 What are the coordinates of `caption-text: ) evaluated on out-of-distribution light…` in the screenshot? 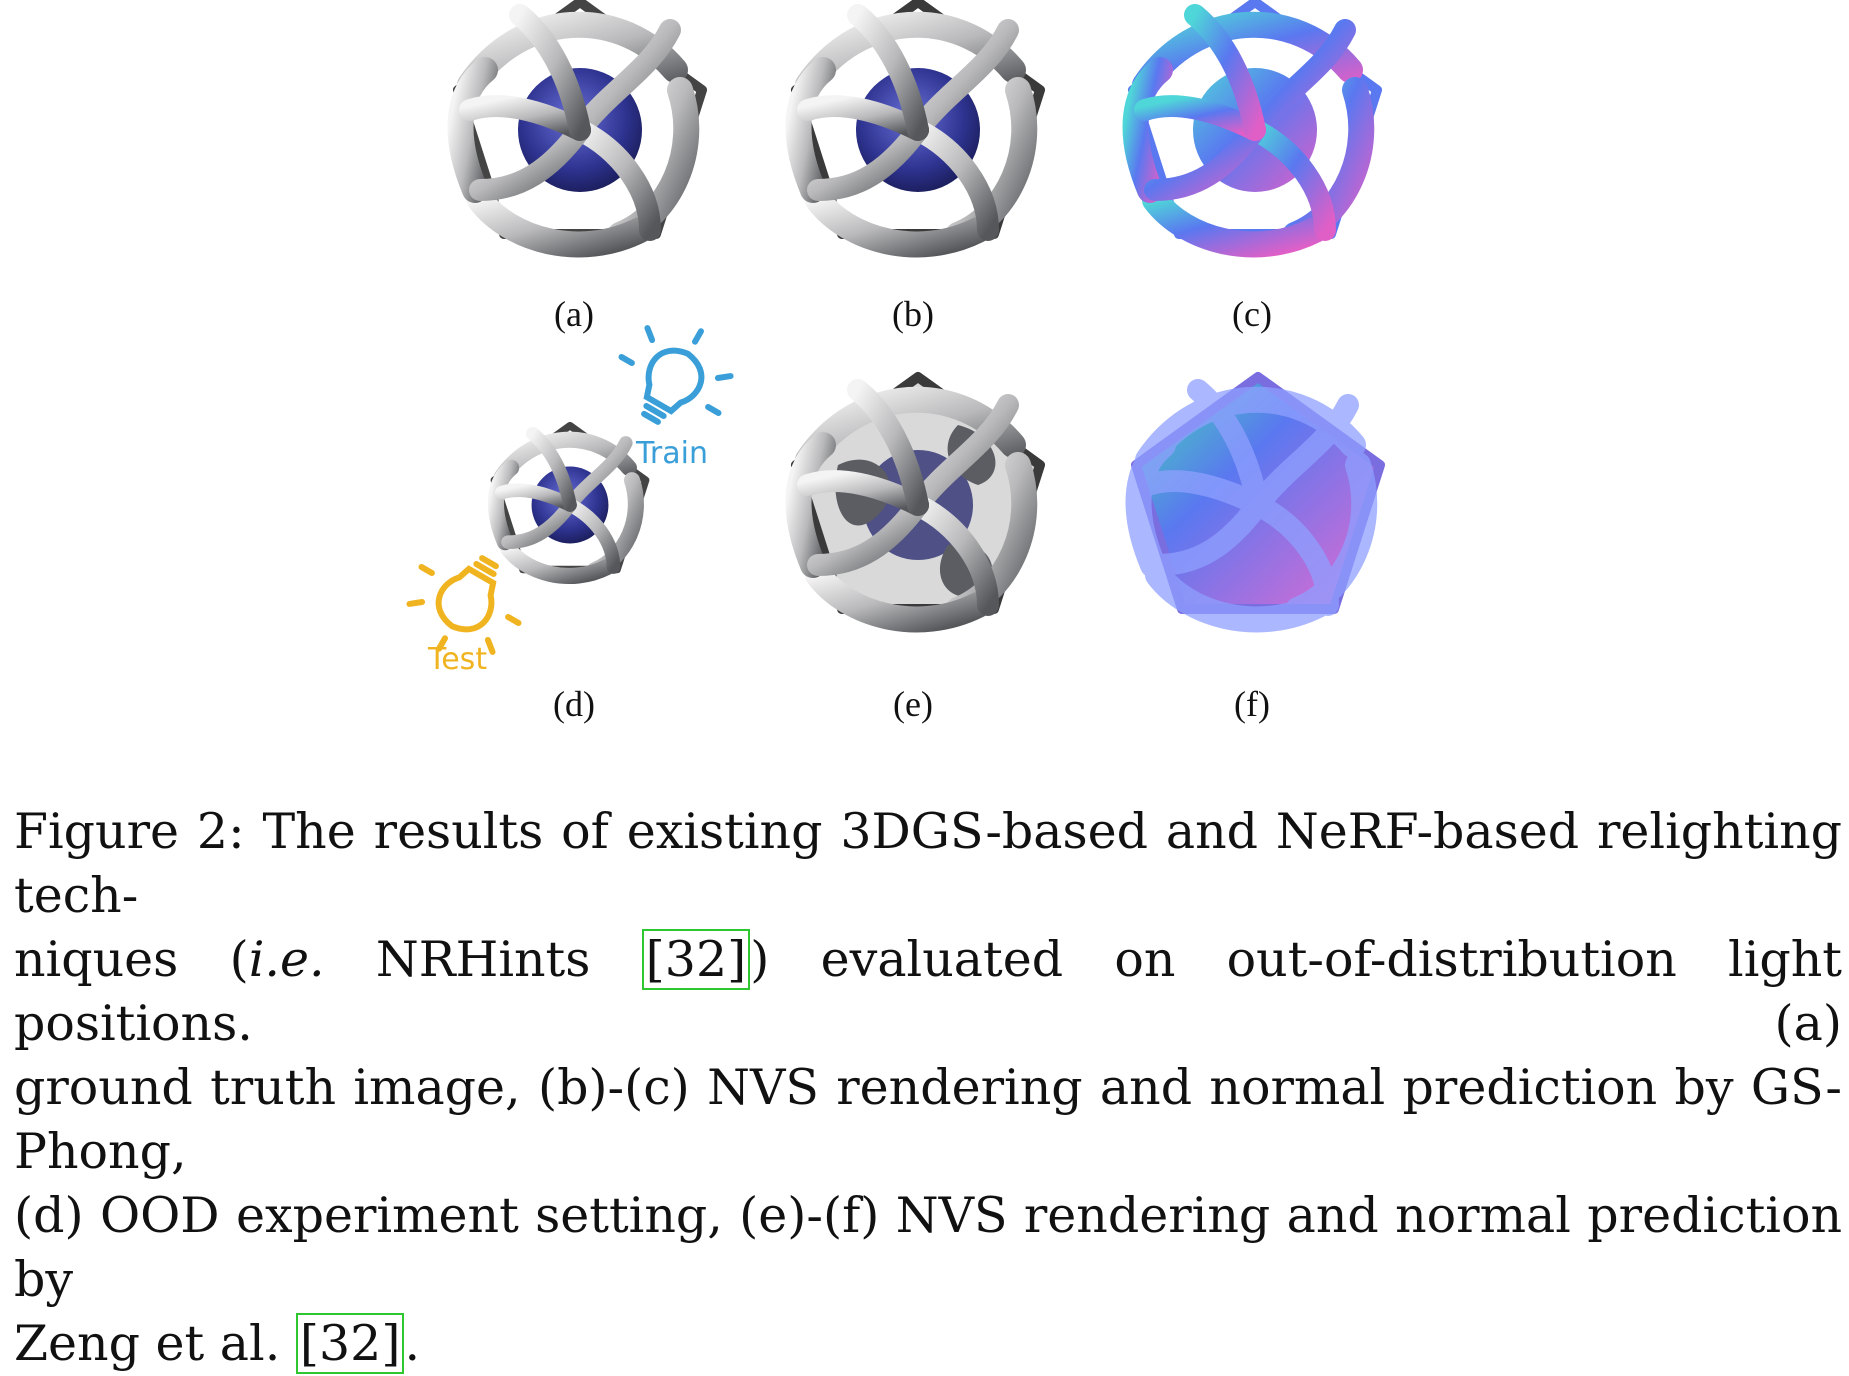 It's located at (928, 991).